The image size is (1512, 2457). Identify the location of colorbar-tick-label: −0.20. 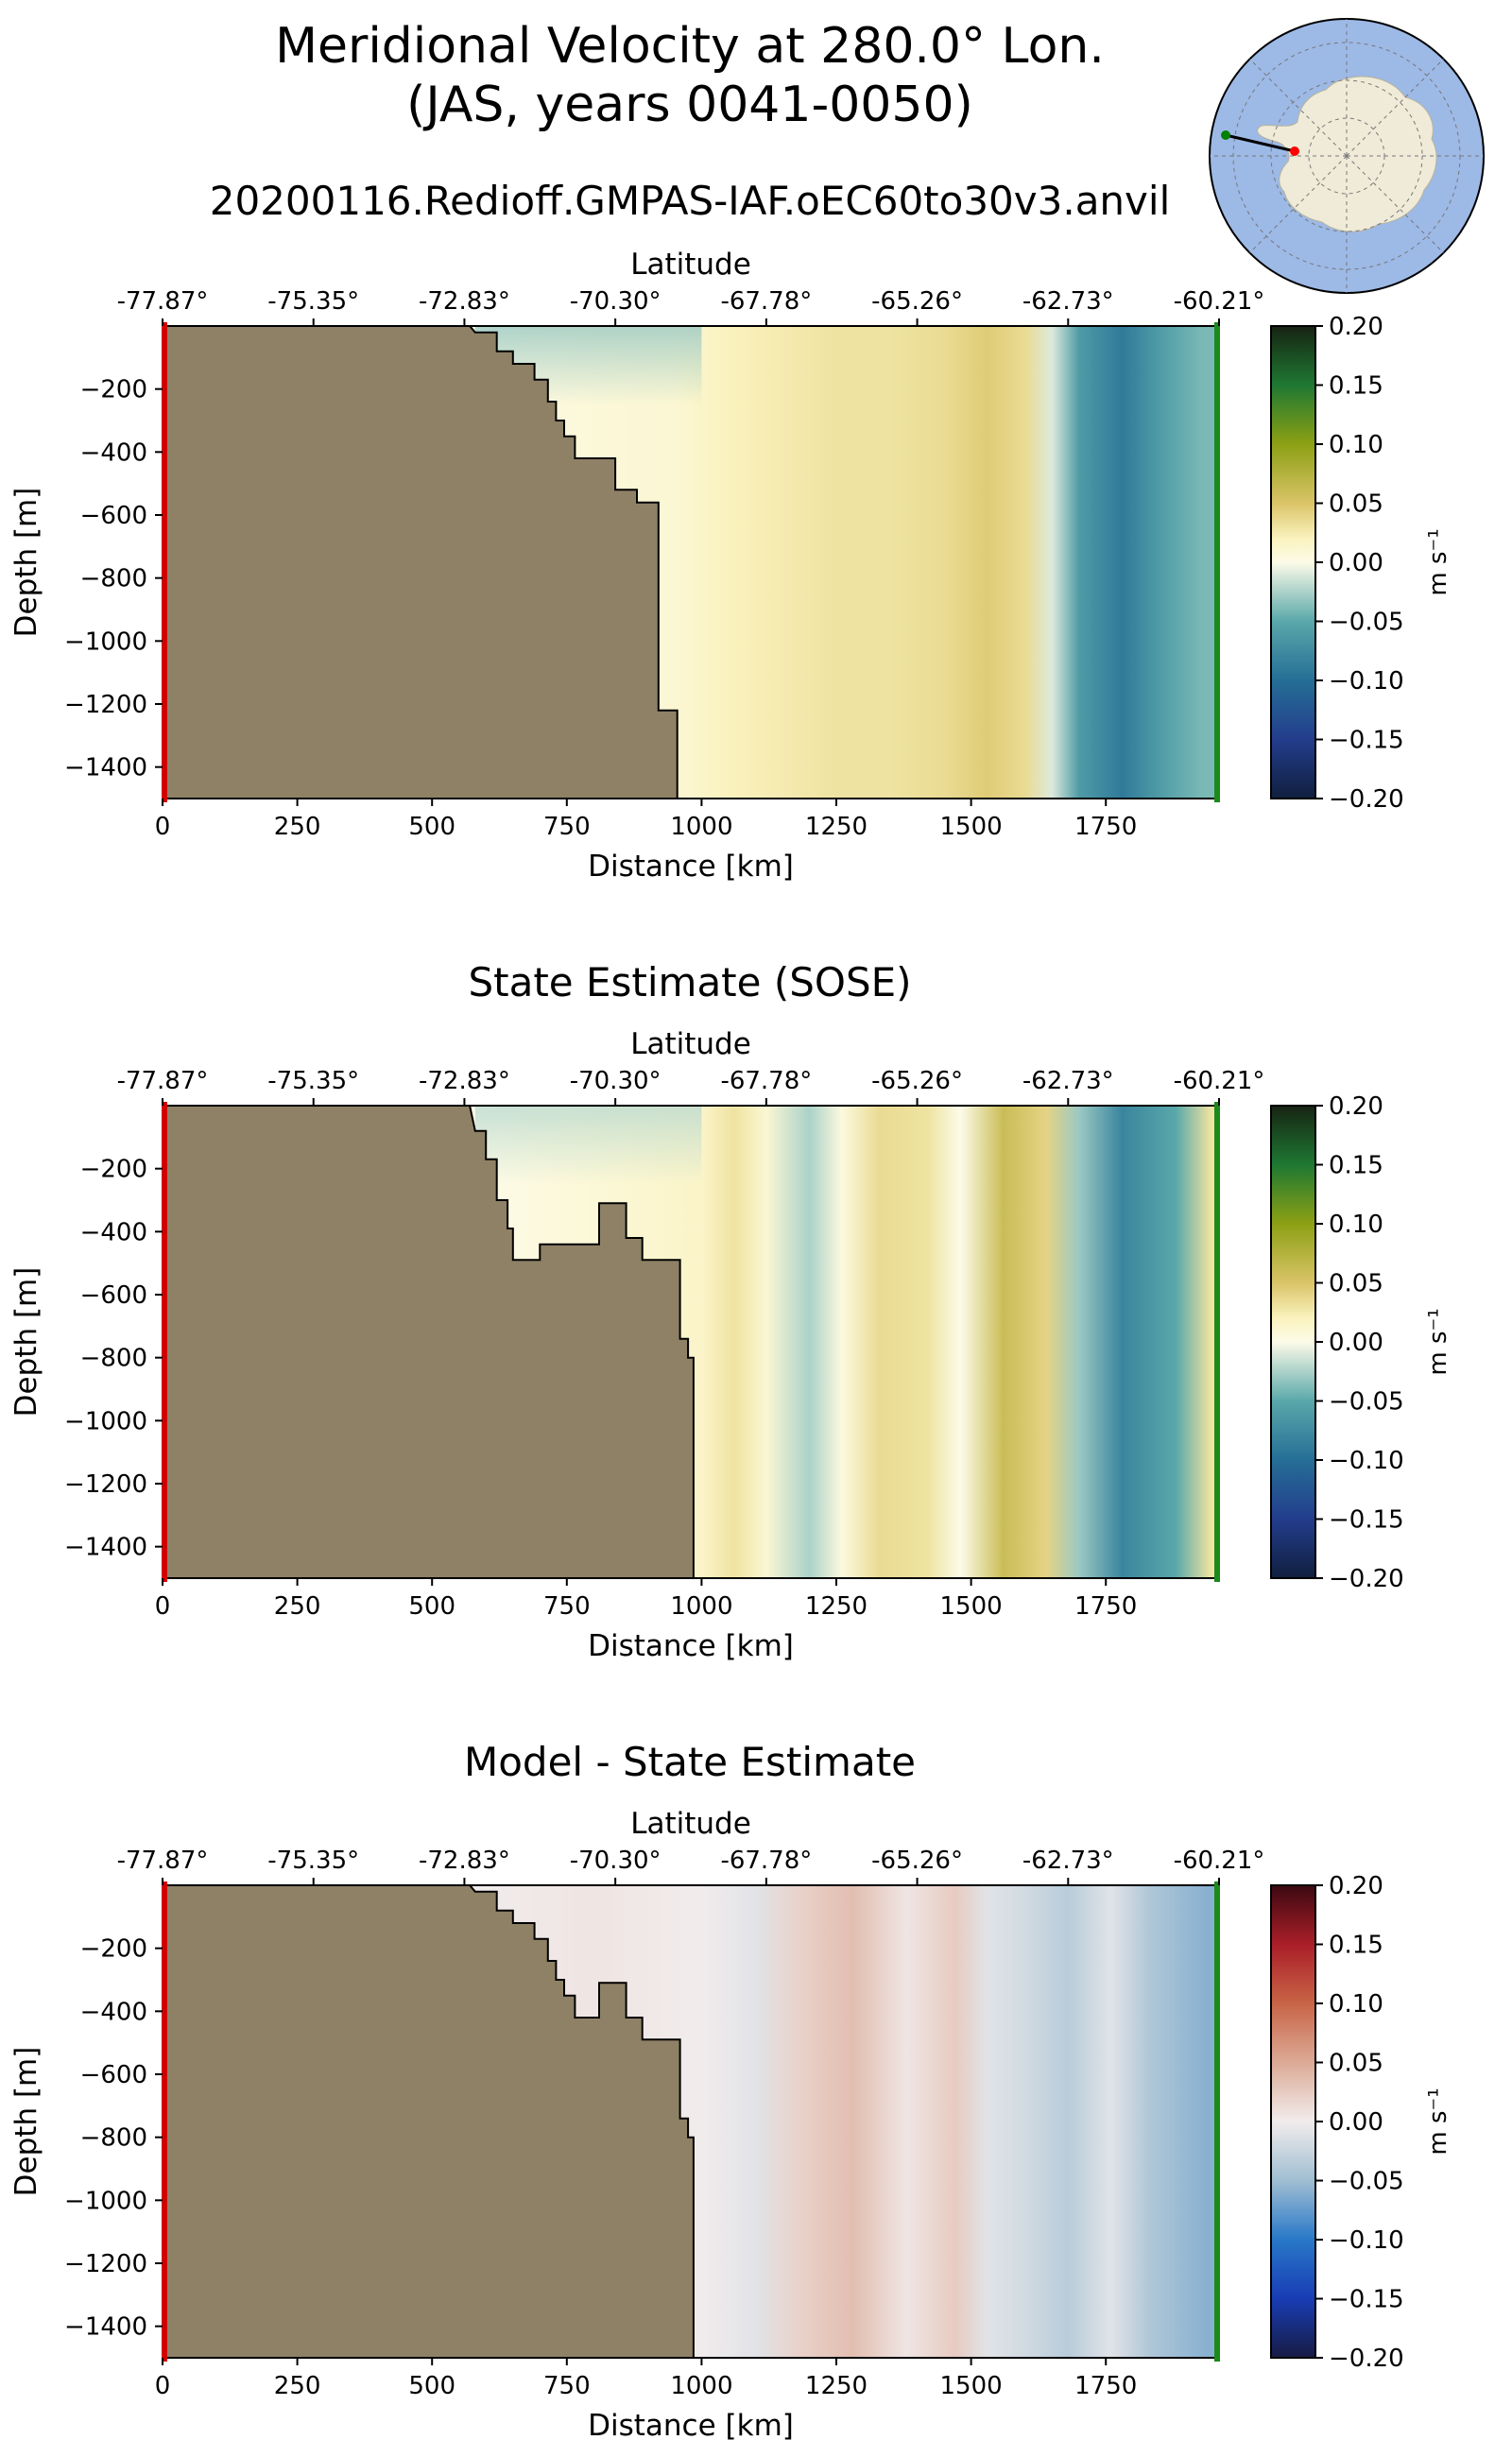
(1366, 799).